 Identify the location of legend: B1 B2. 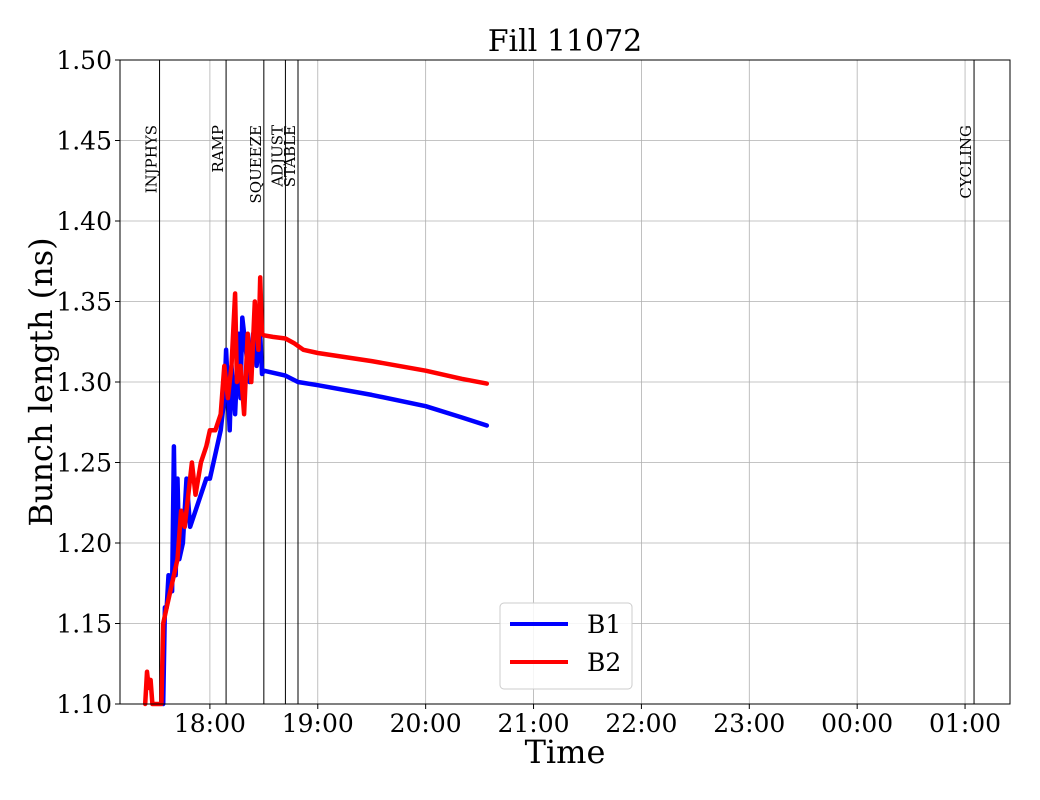
(566, 646).